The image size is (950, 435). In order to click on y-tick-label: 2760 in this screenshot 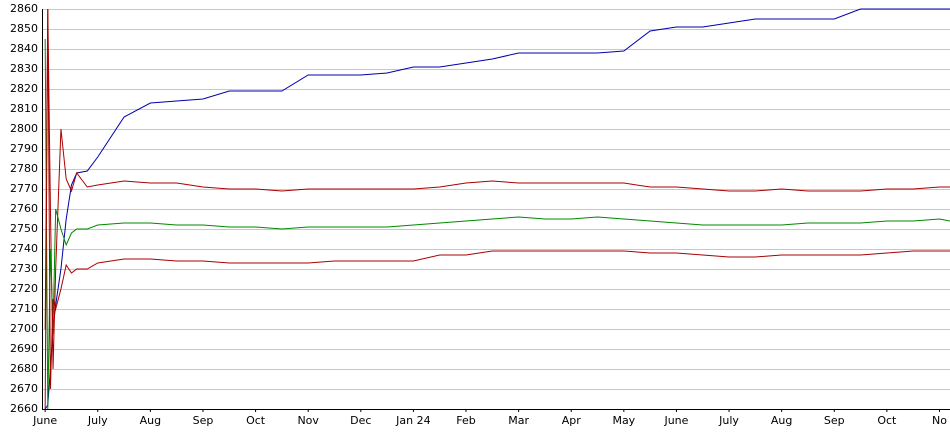, I will do `click(24, 208)`.